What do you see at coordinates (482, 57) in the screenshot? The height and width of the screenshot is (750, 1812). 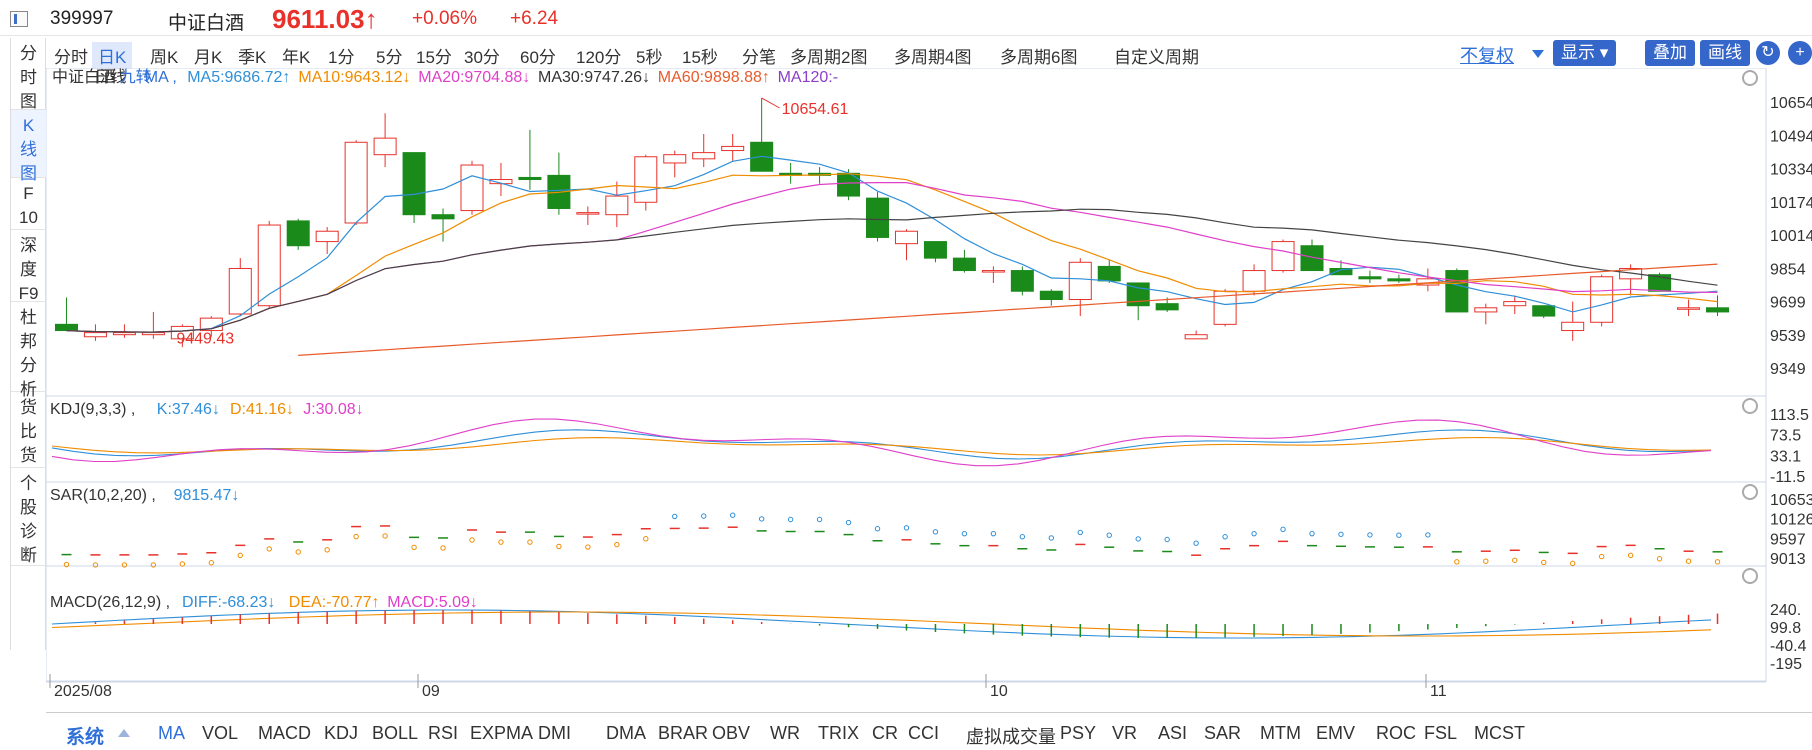 I see `period-tab: 30分` at bounding box center [482, 57].